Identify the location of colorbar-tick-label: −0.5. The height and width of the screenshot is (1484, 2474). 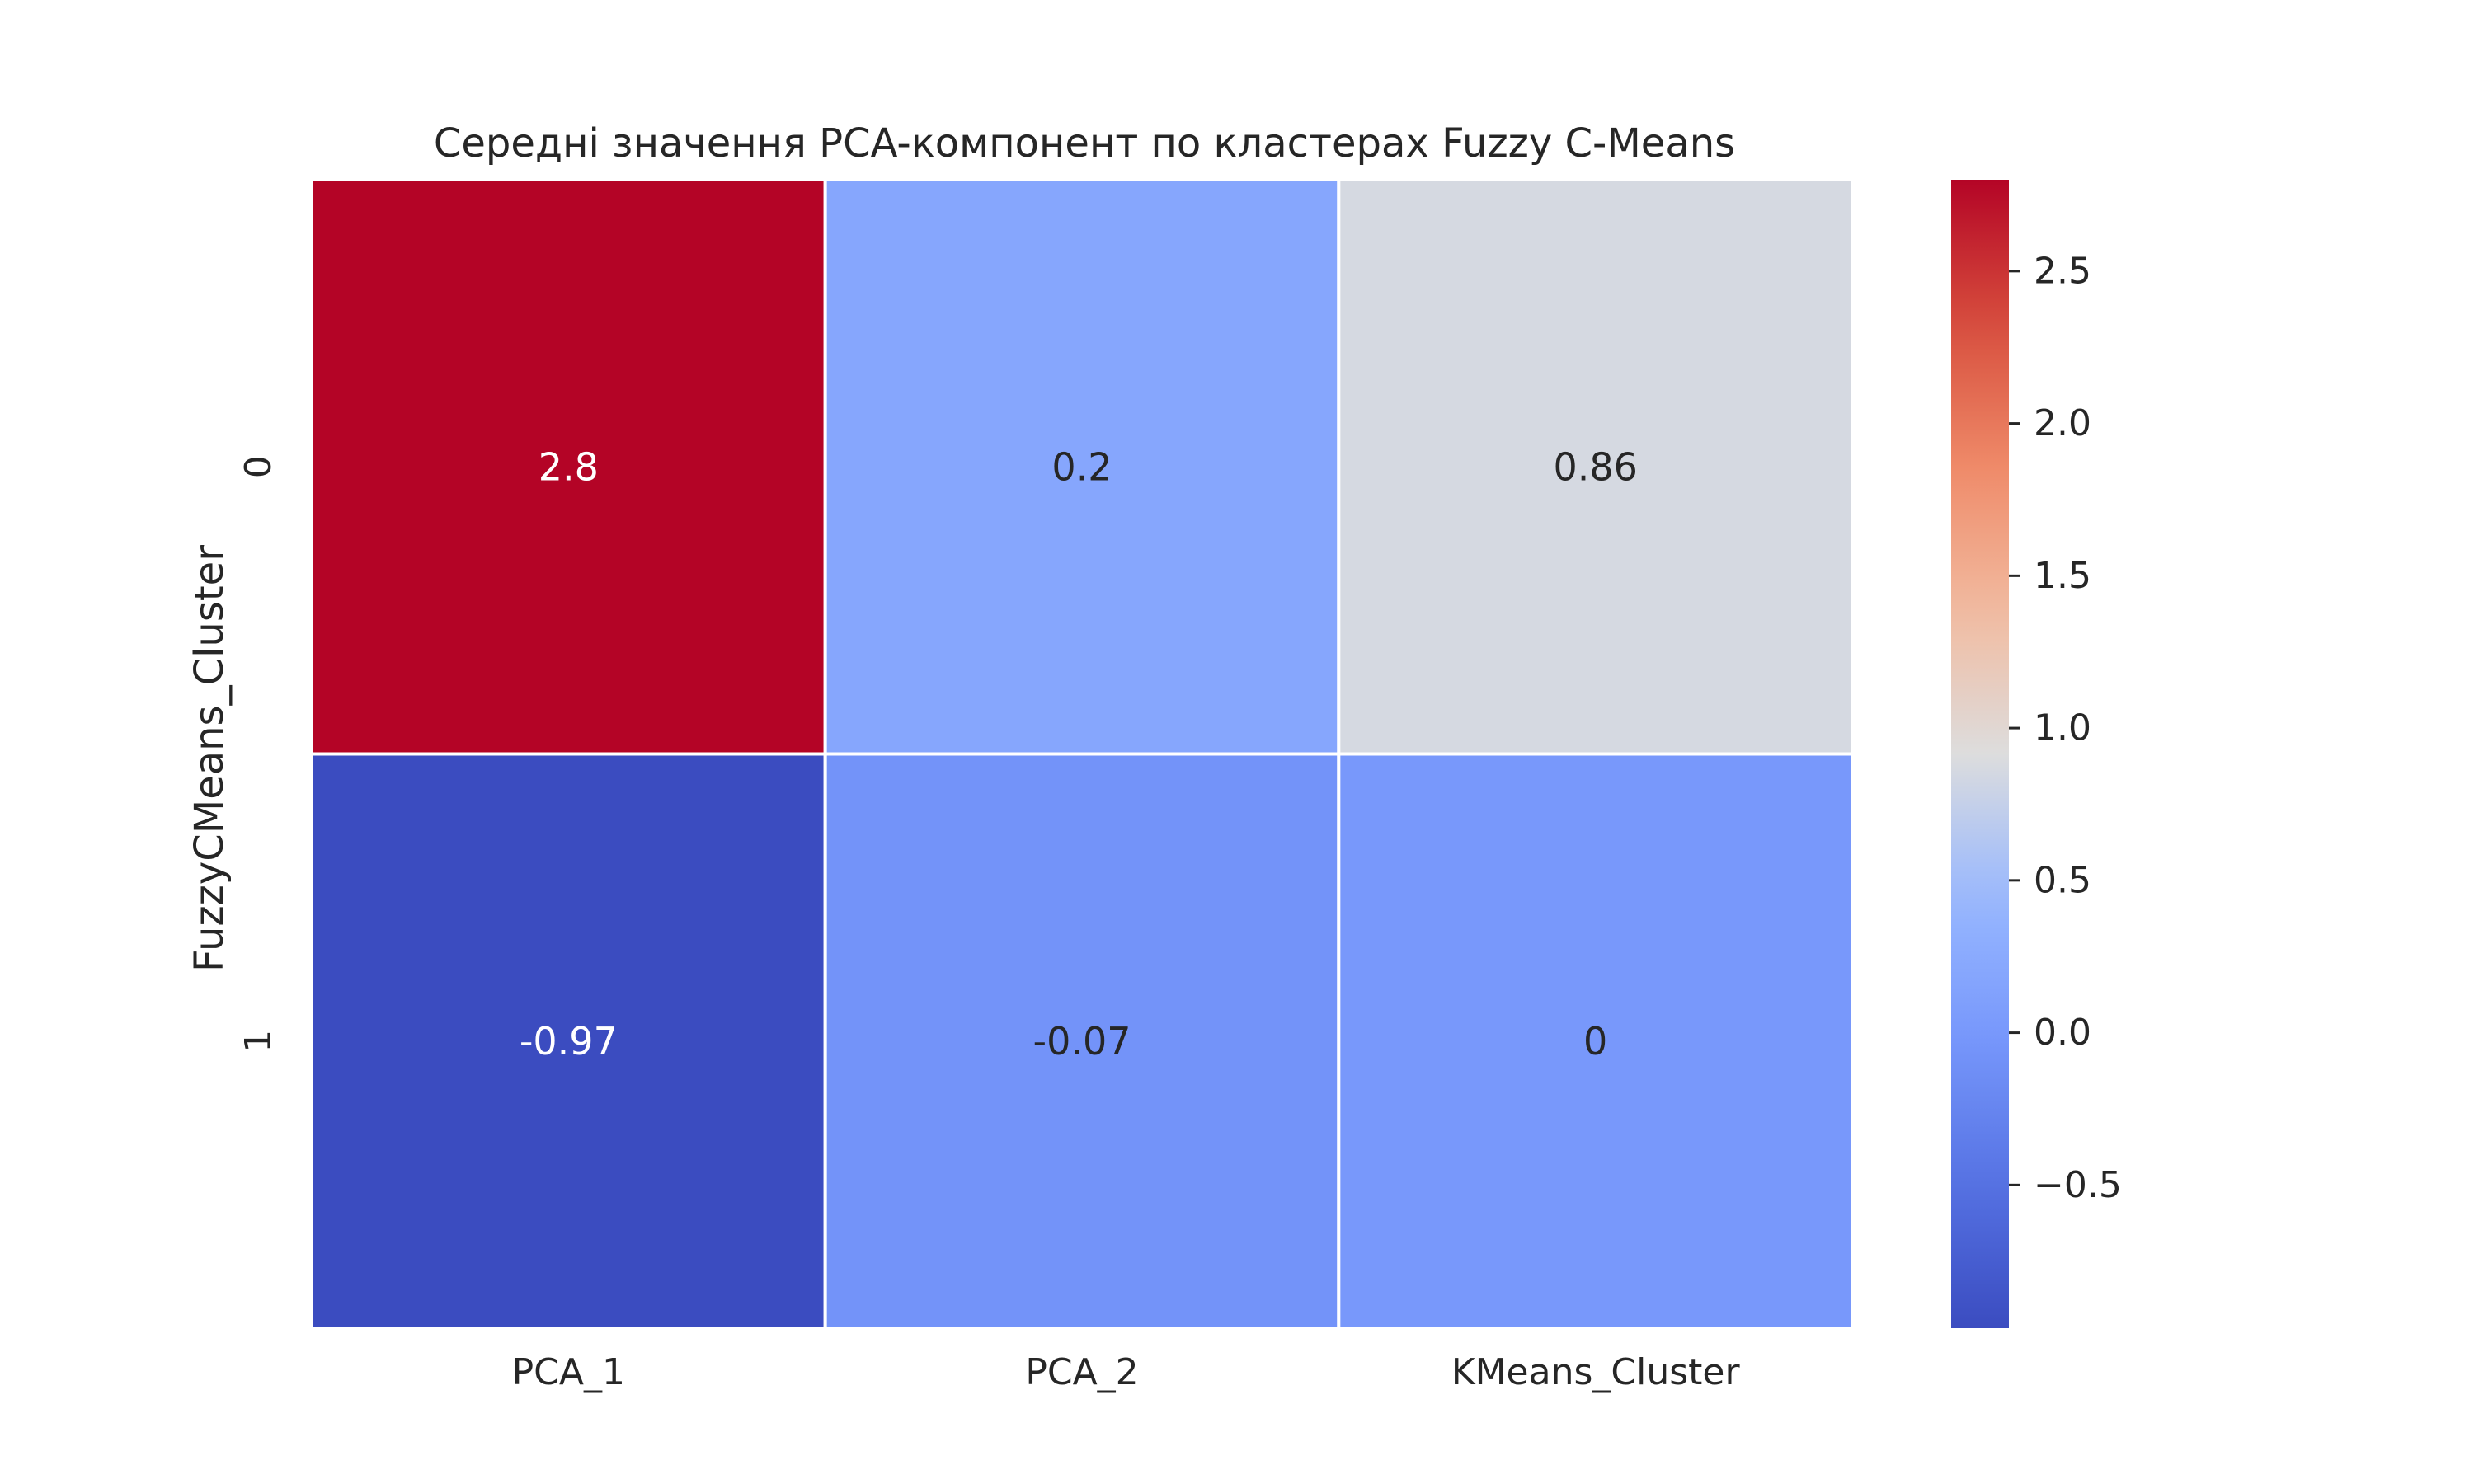
(2078, 1185).